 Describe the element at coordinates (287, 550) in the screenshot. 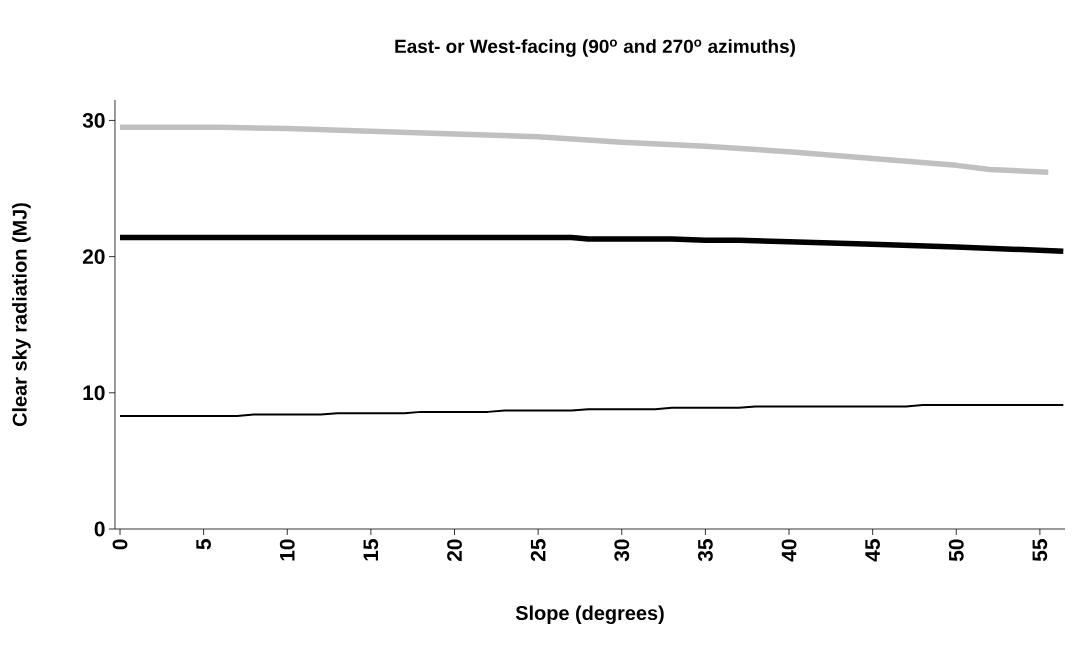

I see `x-tick-label: 10` at that location.